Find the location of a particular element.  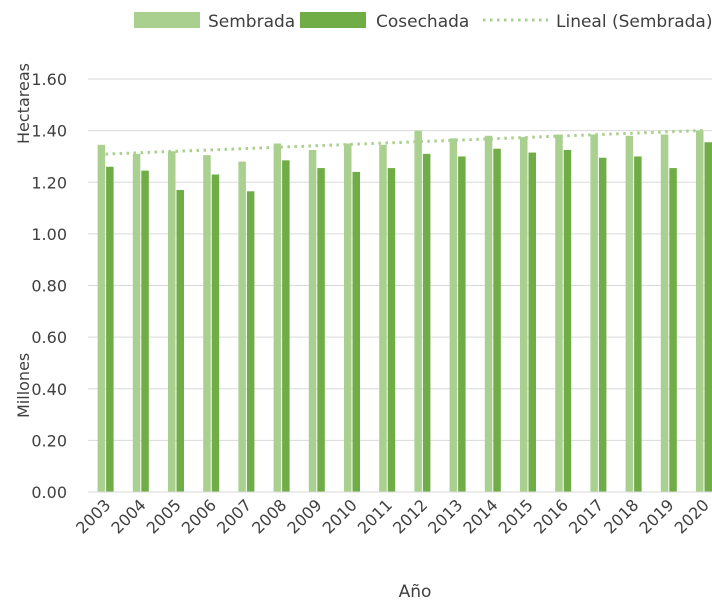

y-tick-label: 0.00 is located at coordinates (49, 492).